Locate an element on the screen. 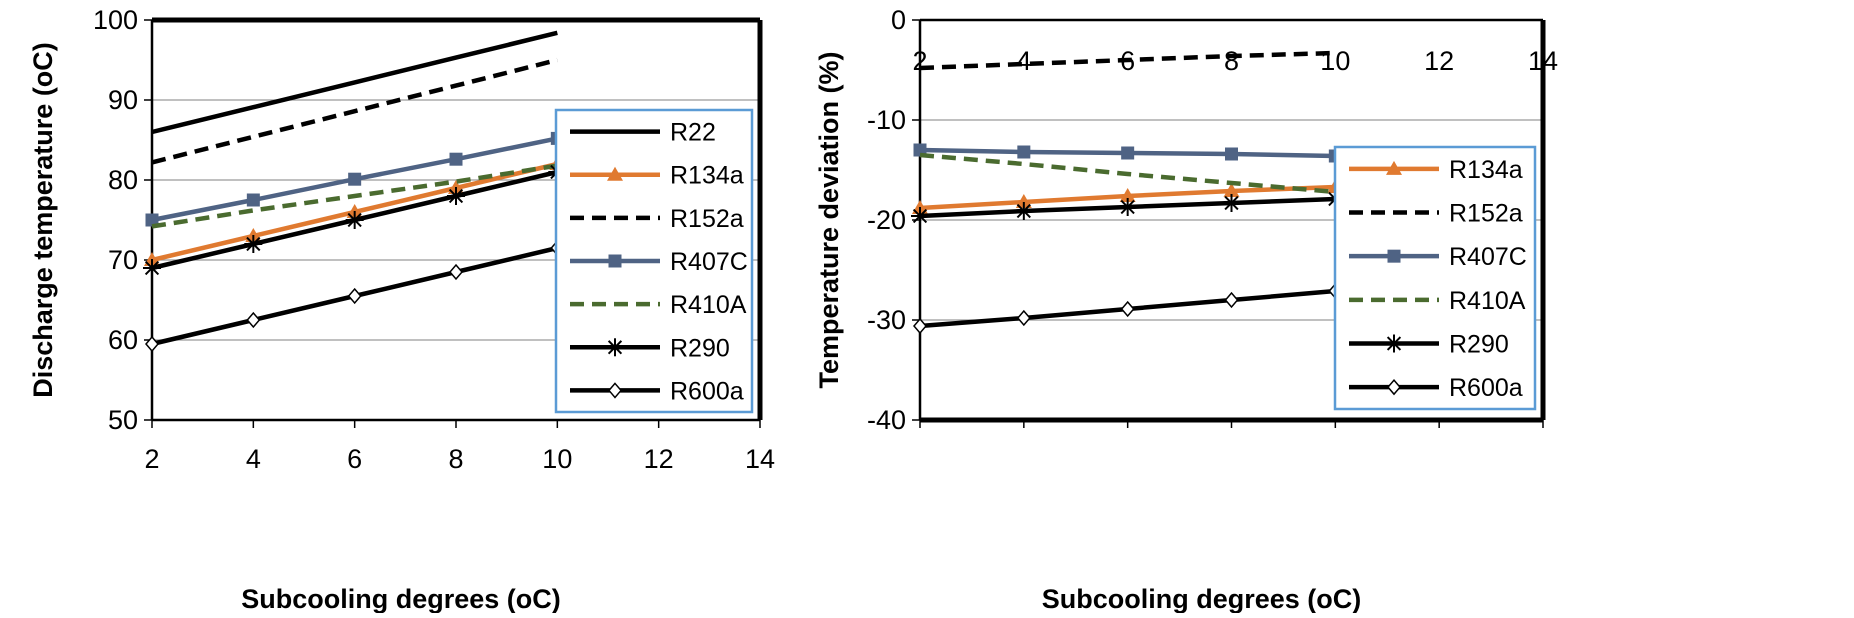  y-tick-label: 70 is located at coordinates (123, 260).